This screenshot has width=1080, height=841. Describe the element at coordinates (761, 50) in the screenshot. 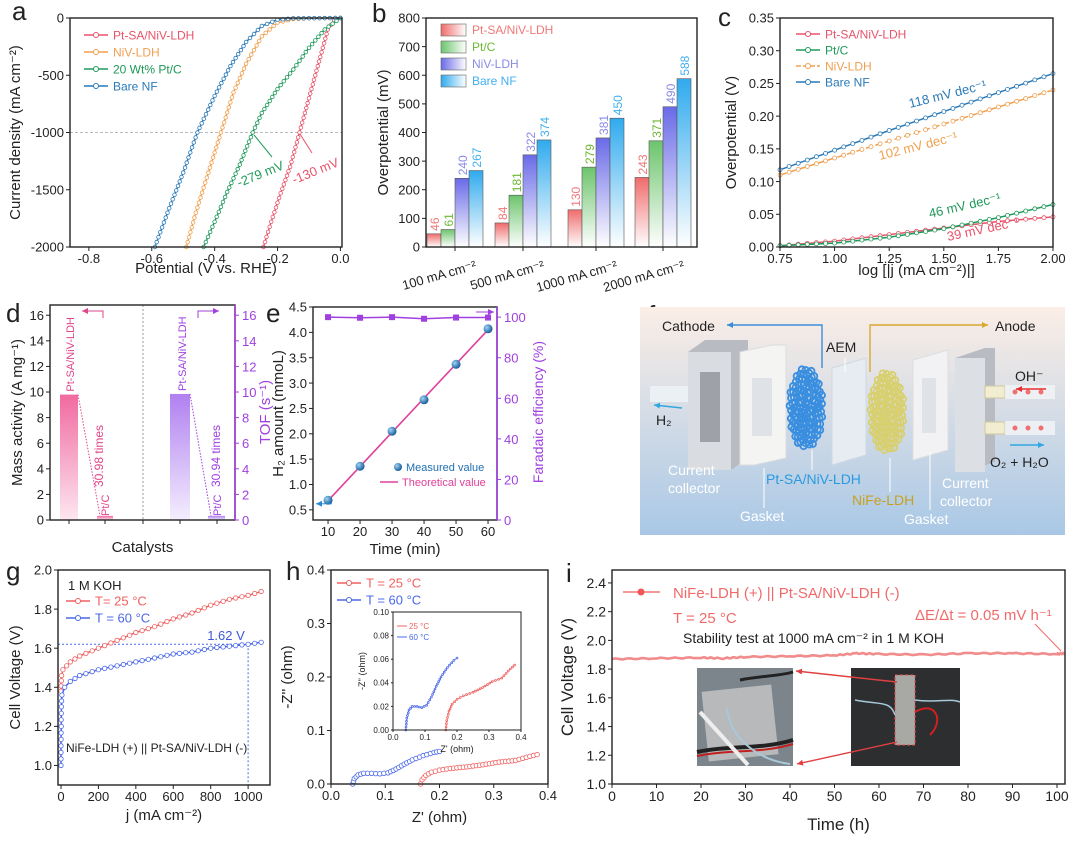

I see `y-tick-label: 0.30` at that location.